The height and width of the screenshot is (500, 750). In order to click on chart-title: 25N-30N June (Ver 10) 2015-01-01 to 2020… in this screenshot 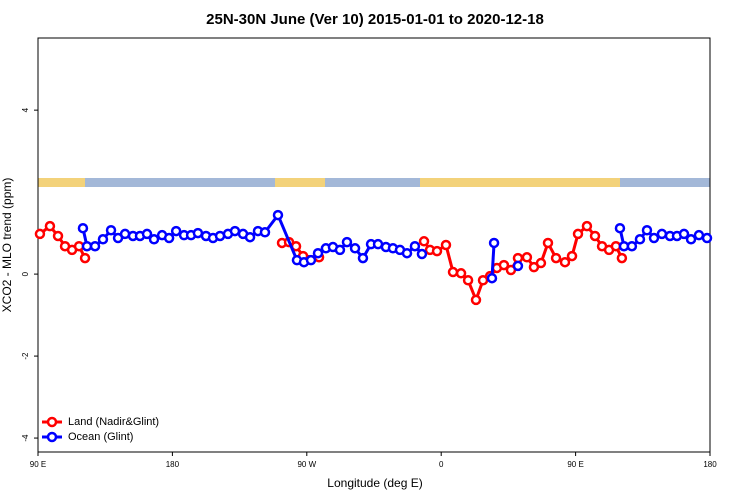, I will do `click(375, 19)`.